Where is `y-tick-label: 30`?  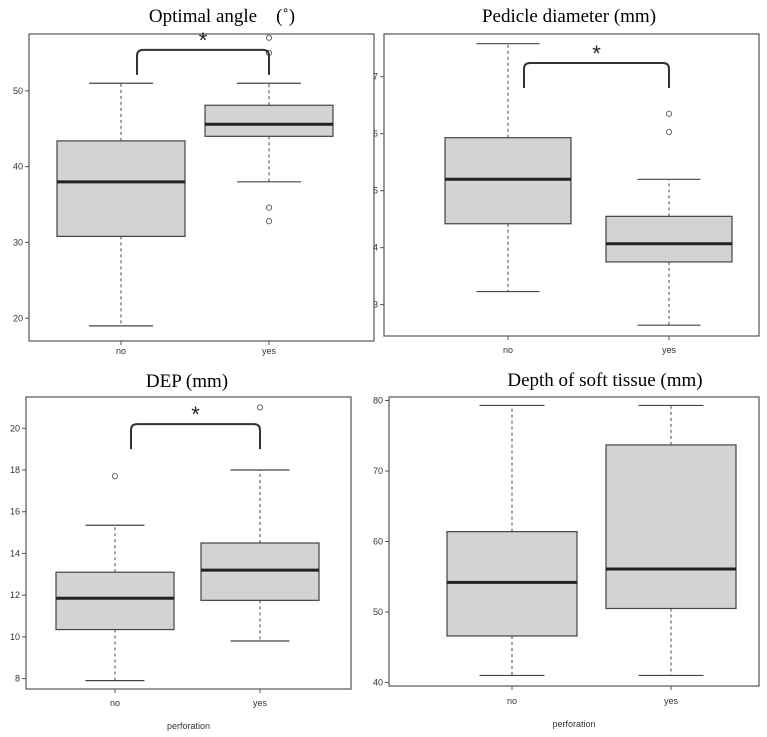
y-tick-label: 30 is located at coordinates (18, 242).